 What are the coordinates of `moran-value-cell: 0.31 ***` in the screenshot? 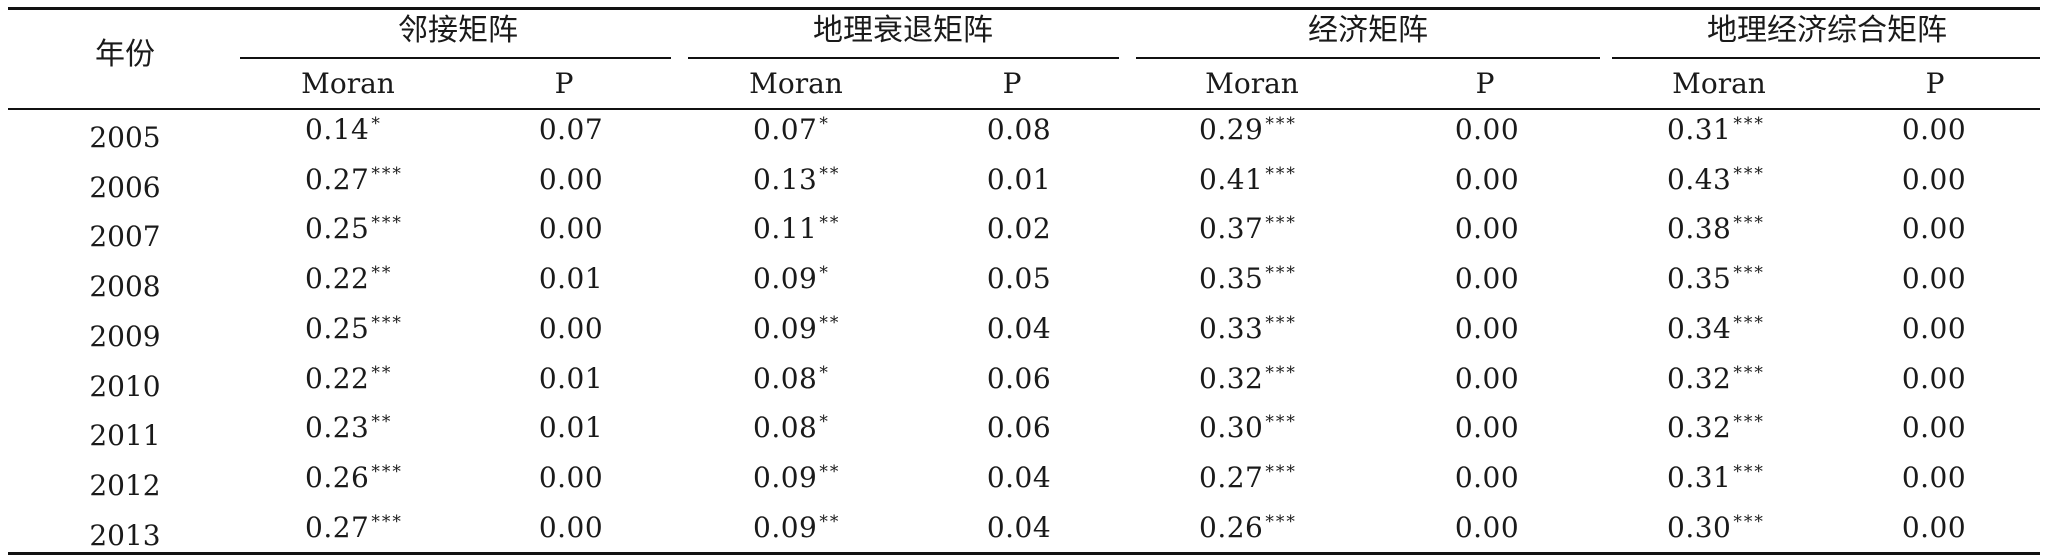 It's located at (1716, 130).